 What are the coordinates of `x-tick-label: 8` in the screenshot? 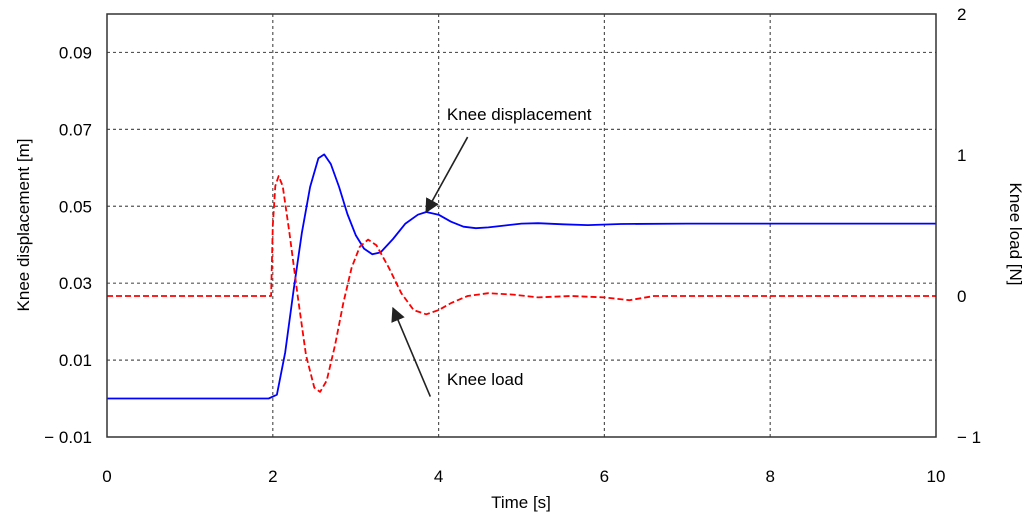 It's located at (769, 476).